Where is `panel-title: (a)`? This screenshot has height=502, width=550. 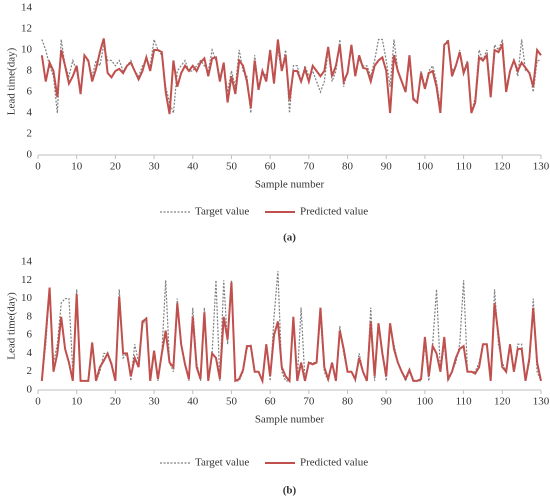 panel-title: (a) is located at coordinates (289, 238).